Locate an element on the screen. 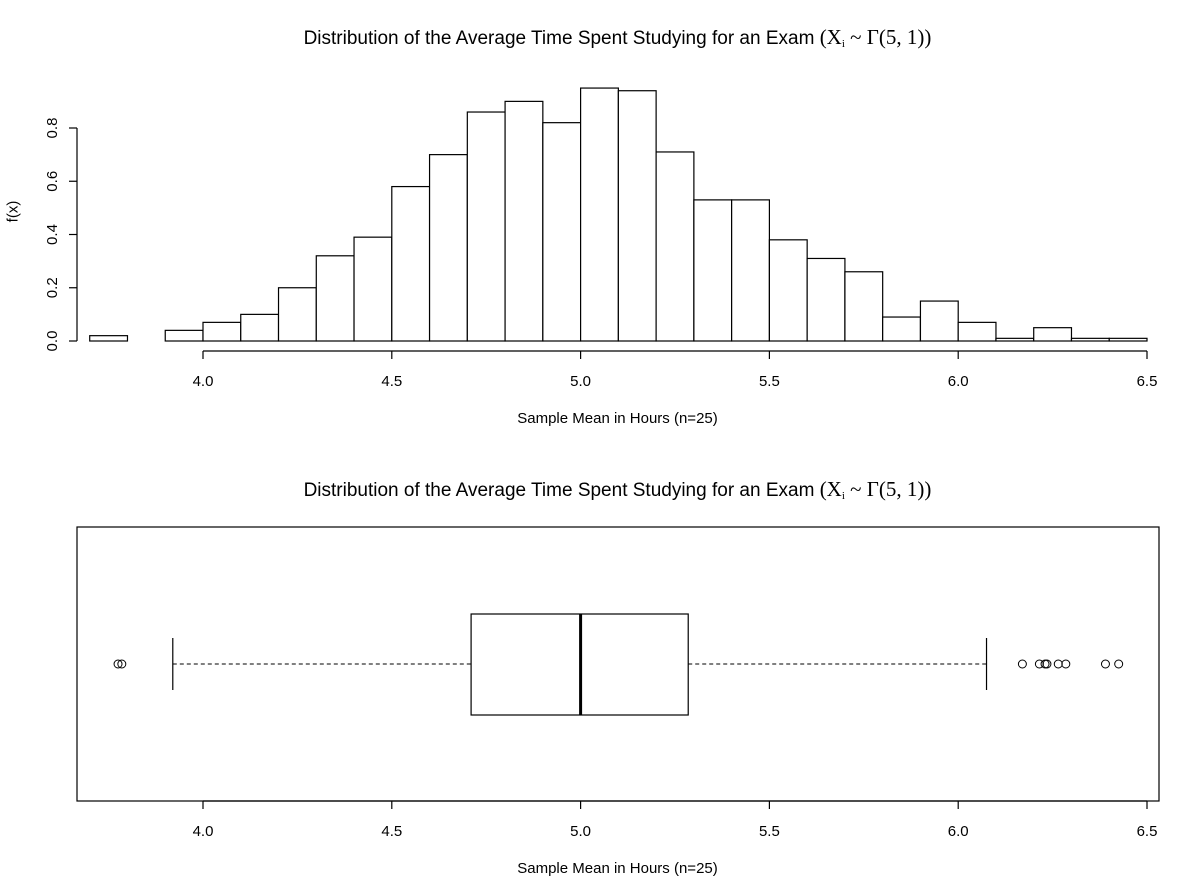 Image resolution: width=1185 pixels, height=890 pixels. histogram-y-tick-label: 0.6 is located at coordinates (52, 181).